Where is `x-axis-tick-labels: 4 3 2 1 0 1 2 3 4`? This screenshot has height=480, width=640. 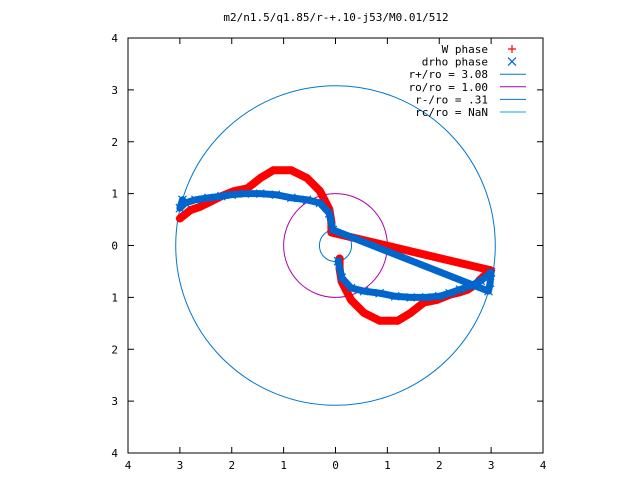 x-axis-tick-labels: 4 3 2 1 0 1 2 3 4 is located at coordinates (336, 465).